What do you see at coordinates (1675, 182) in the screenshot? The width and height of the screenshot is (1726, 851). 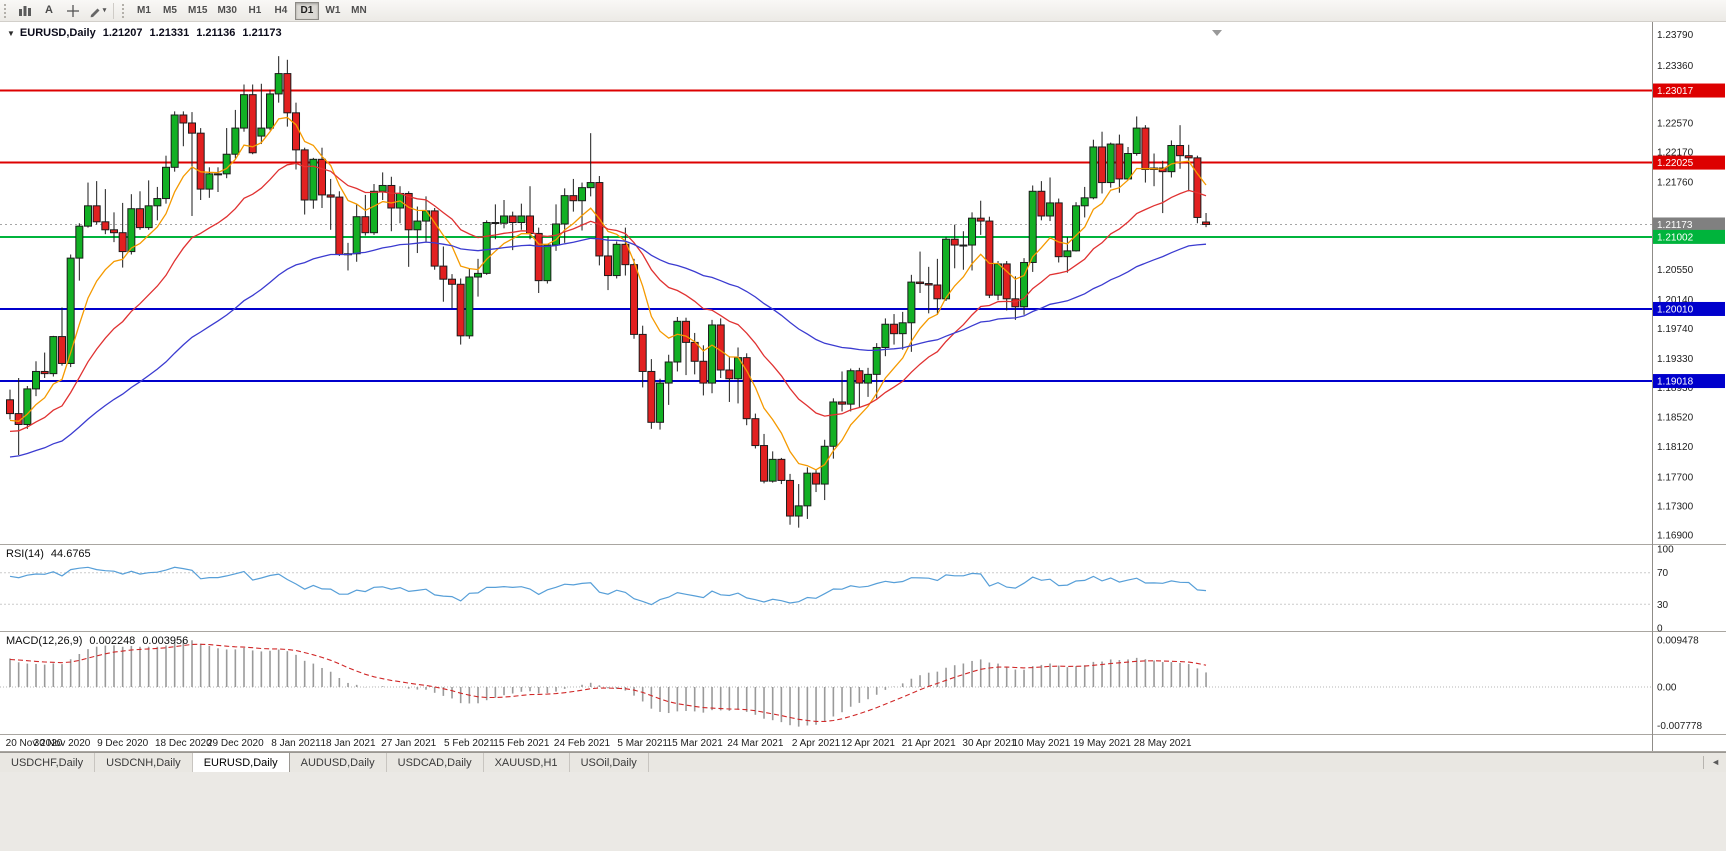 I see `svg-text: 1.21760` at bounding box center [1675, 182].